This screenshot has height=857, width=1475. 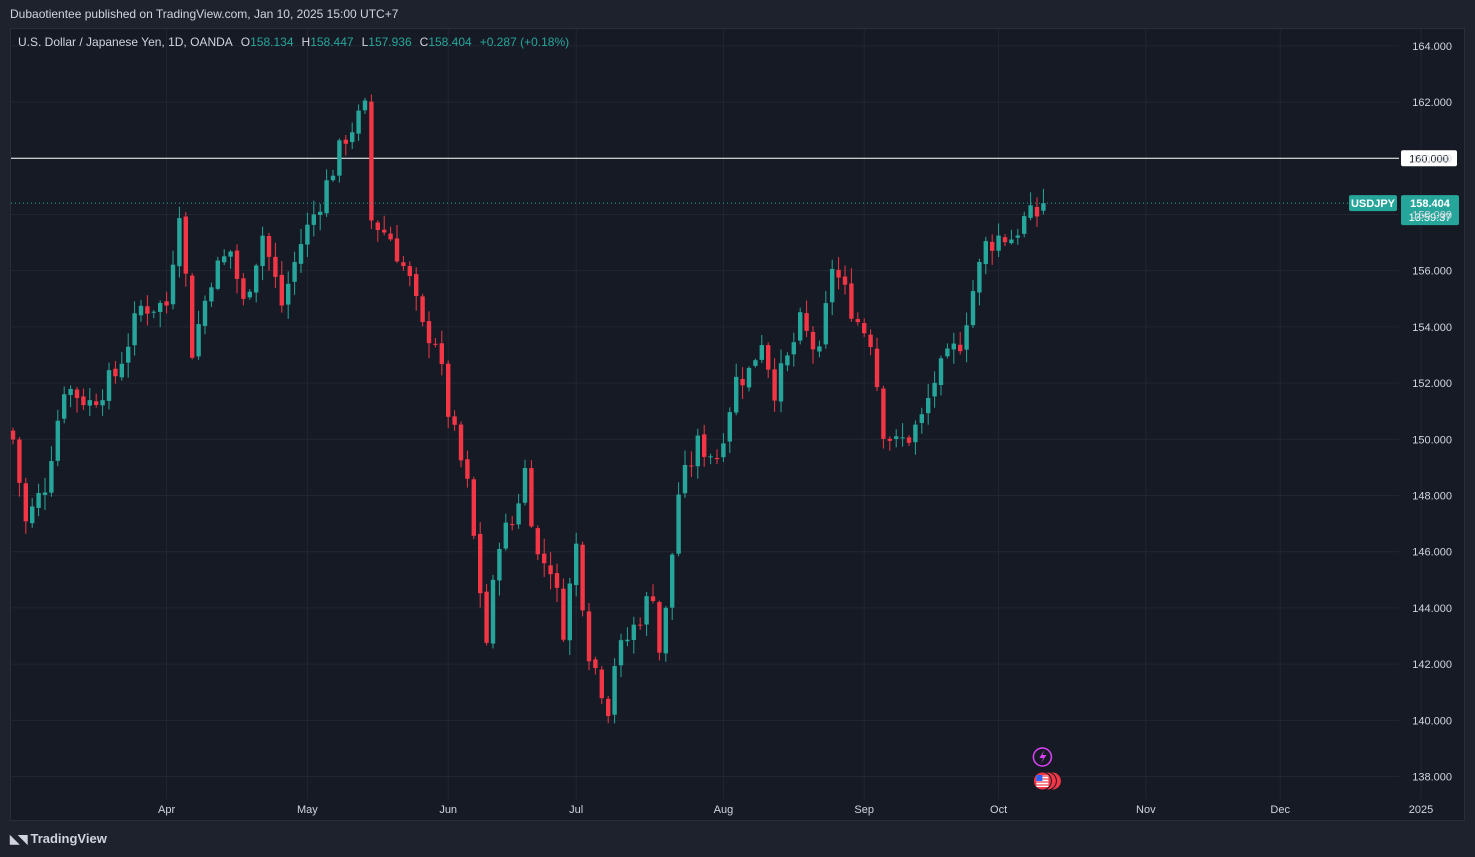 I want to click on price-tick-label: 158.000, so click(x=1432, y=215).